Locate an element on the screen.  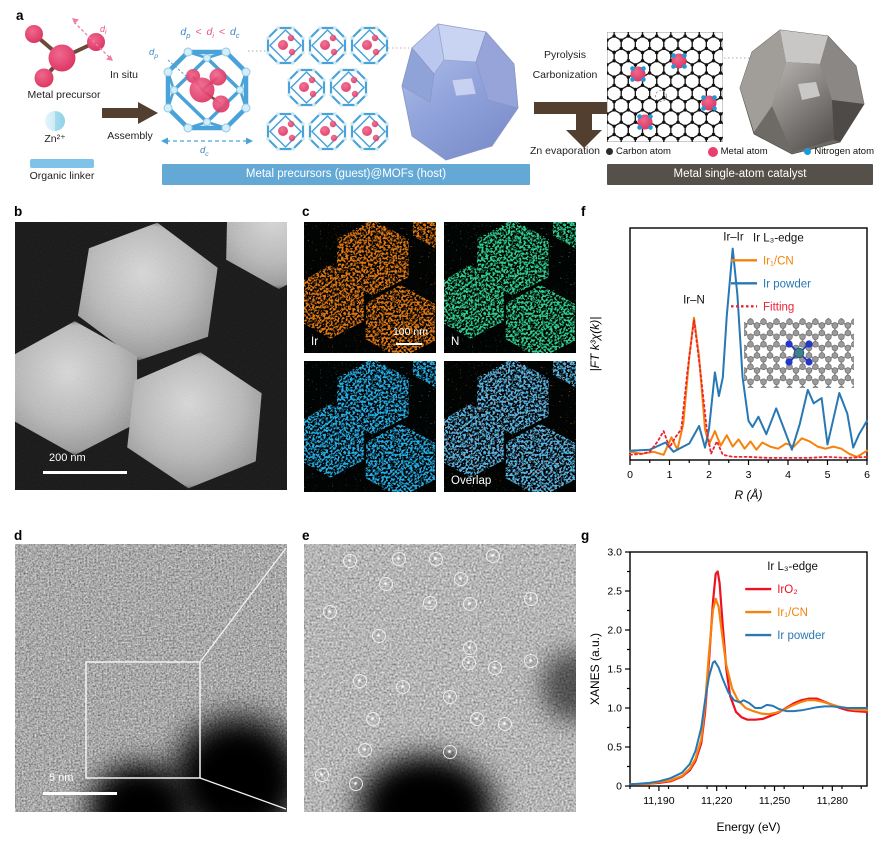
panel-g-label: g is located at coordinates (585, 535).